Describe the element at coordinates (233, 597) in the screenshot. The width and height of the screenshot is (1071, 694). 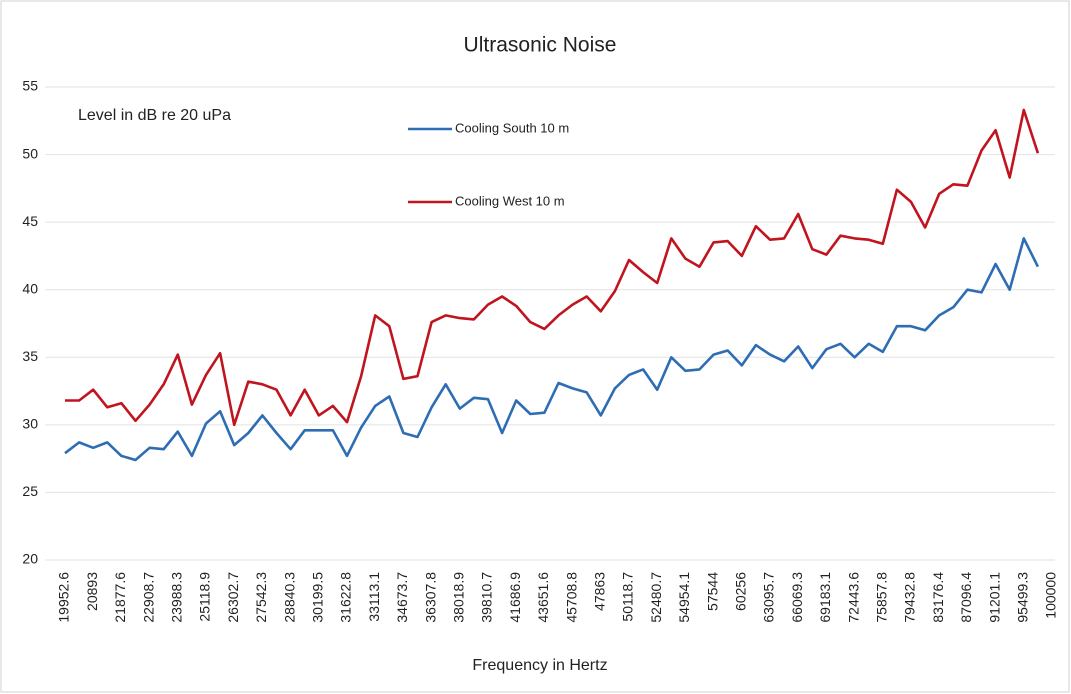
I see `x-tick-label: 26302.7` at that location.